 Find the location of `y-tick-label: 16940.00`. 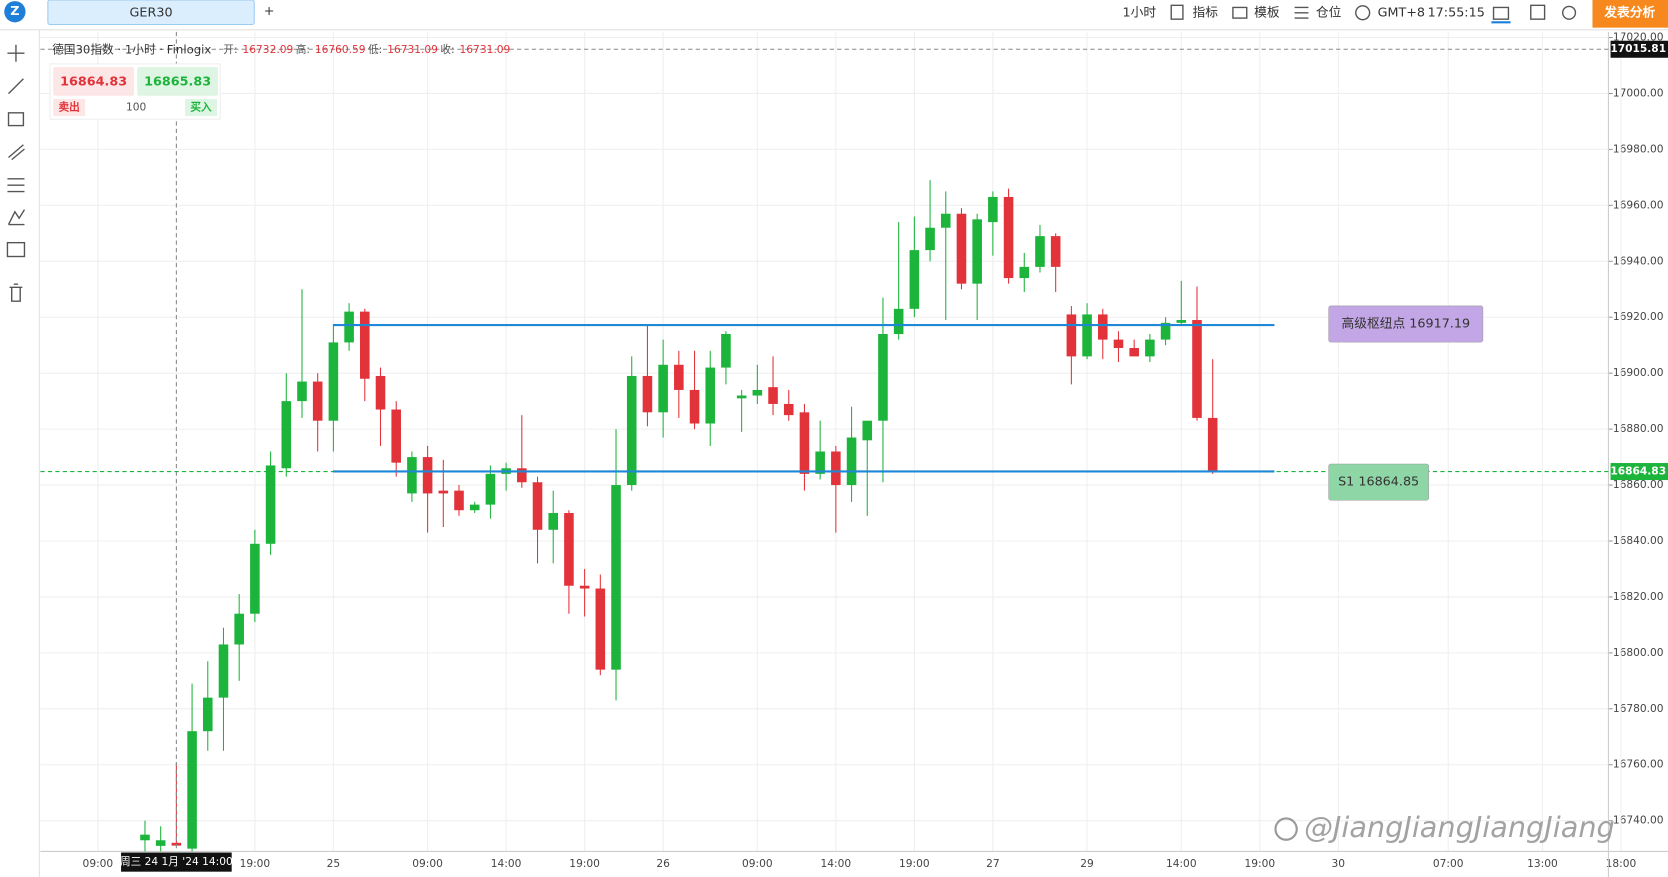

y-tick-label: 16940.00 is located at coordinates (1638, 260).